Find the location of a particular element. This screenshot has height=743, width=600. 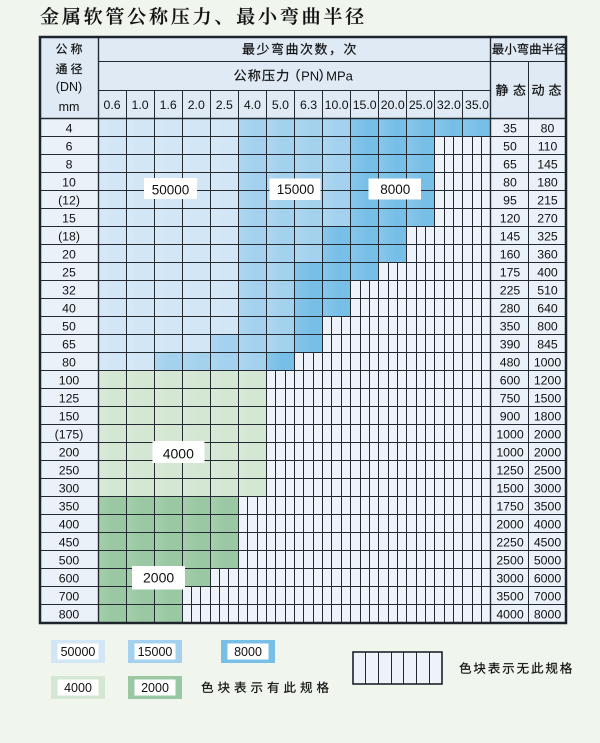

svg-text: 25 is located at coordinates (69, 272).